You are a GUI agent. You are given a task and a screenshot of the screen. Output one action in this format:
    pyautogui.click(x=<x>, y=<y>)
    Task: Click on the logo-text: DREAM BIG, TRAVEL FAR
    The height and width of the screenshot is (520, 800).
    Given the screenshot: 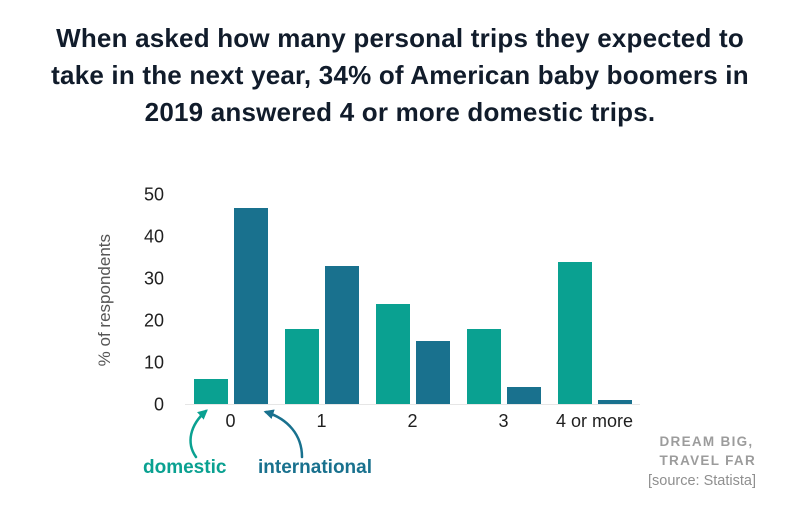 What is the action you would take?
    pyautogui.click(x=707, y=452)
    